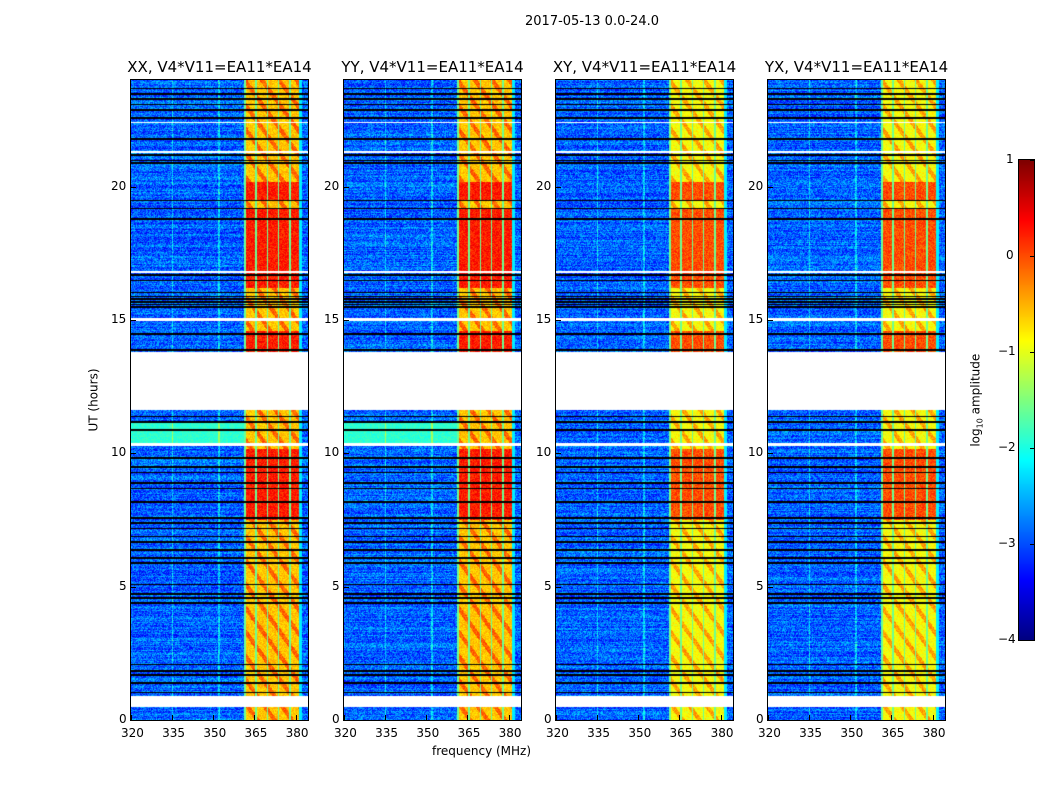  Describe the element at coordinates (432, 67) in the screenshot. I see `panel-title: YY, V4*V11=EA11*EA14` at that location.